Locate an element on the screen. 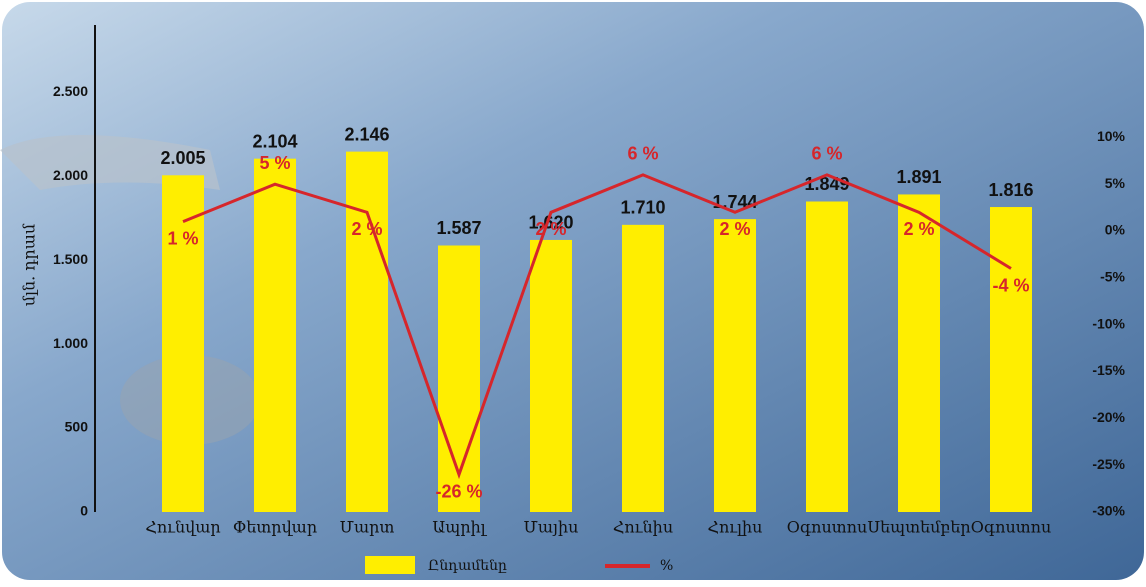 The width and height of the screenshot is (1146, 587). tick-label: -25% is located at coordinates (1108, 464).